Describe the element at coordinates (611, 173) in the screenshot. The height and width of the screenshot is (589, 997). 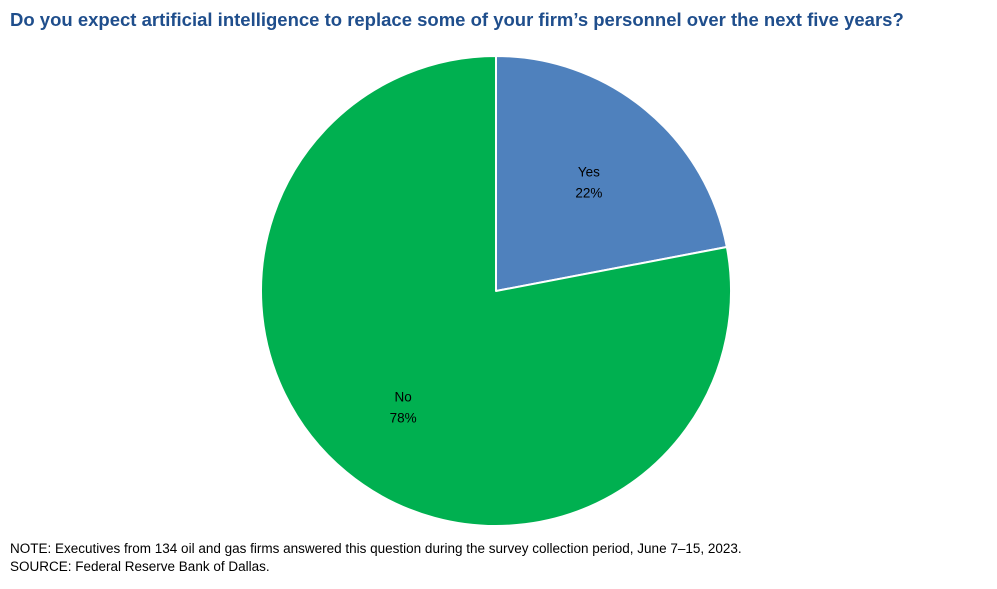
I see `pie-slice-yes` at that location.